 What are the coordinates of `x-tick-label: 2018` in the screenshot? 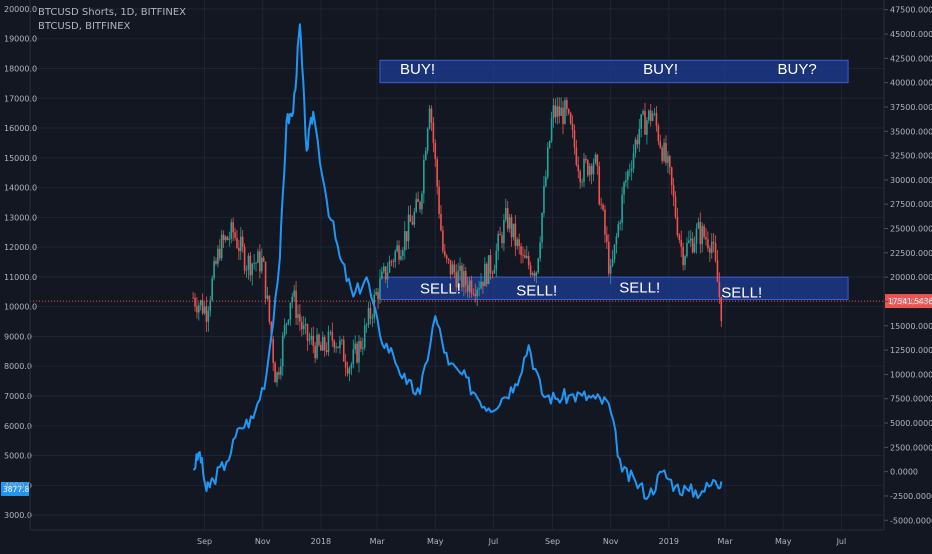 It's located at (321, 541).